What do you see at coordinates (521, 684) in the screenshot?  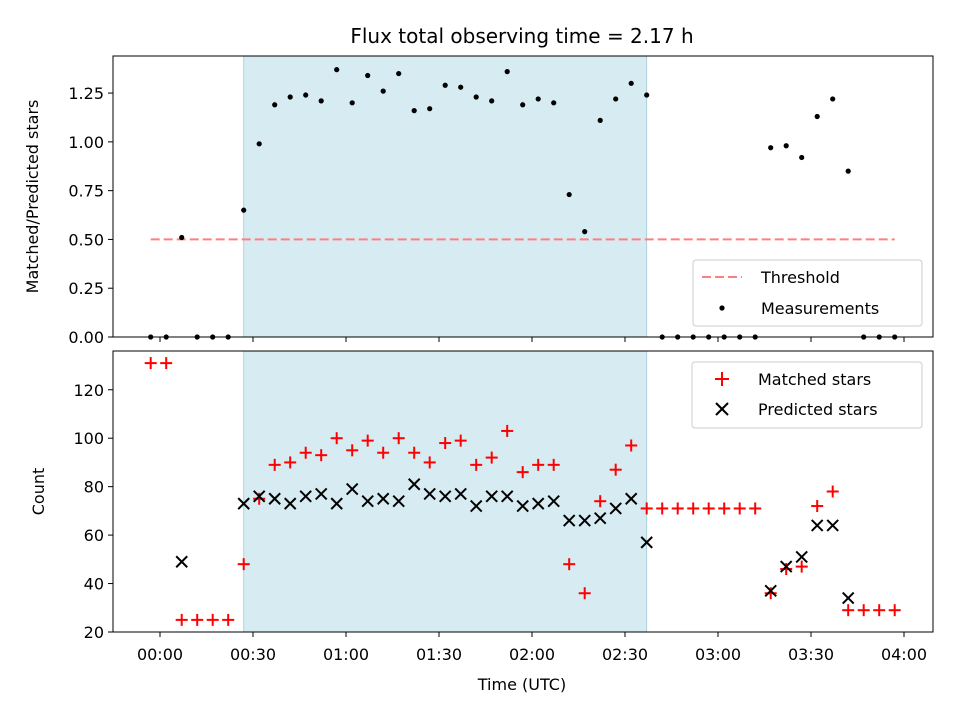 I see `x-axis-label: Time (UTC)` at bounding box center [521, 684].